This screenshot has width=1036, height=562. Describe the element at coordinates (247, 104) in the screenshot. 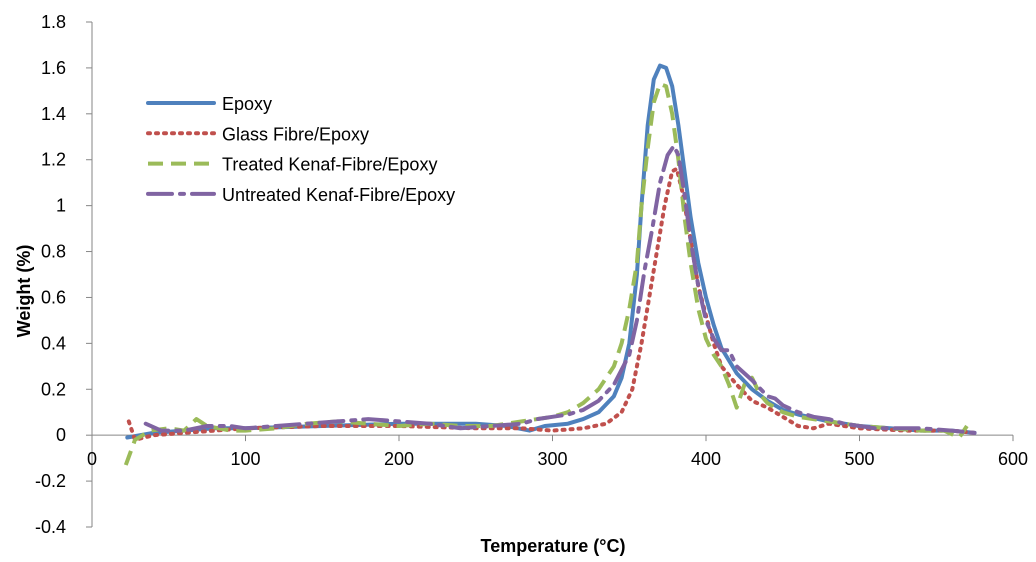

I see `legend-label-1: Epoxy` at that location.